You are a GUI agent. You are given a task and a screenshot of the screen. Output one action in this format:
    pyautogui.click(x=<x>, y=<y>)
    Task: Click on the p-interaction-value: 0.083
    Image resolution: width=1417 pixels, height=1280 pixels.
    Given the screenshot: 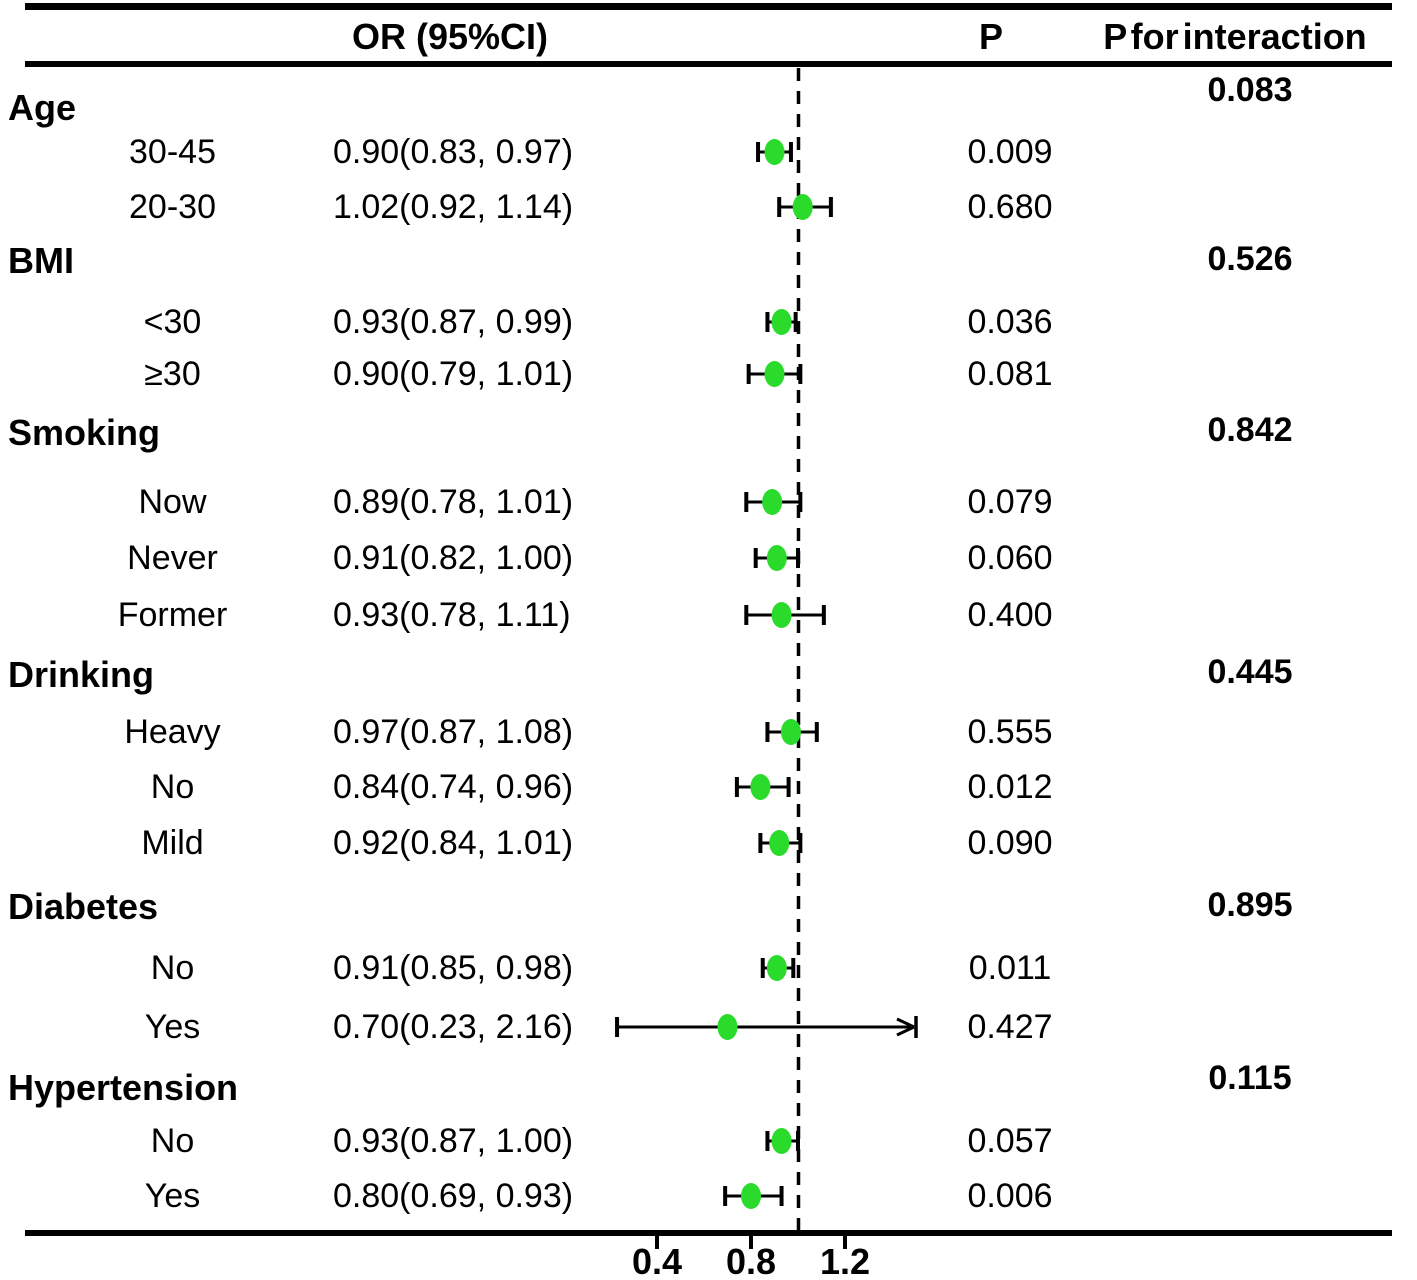 What is the action you would take?
    pyautogui.click(x=1250, y=90)
    